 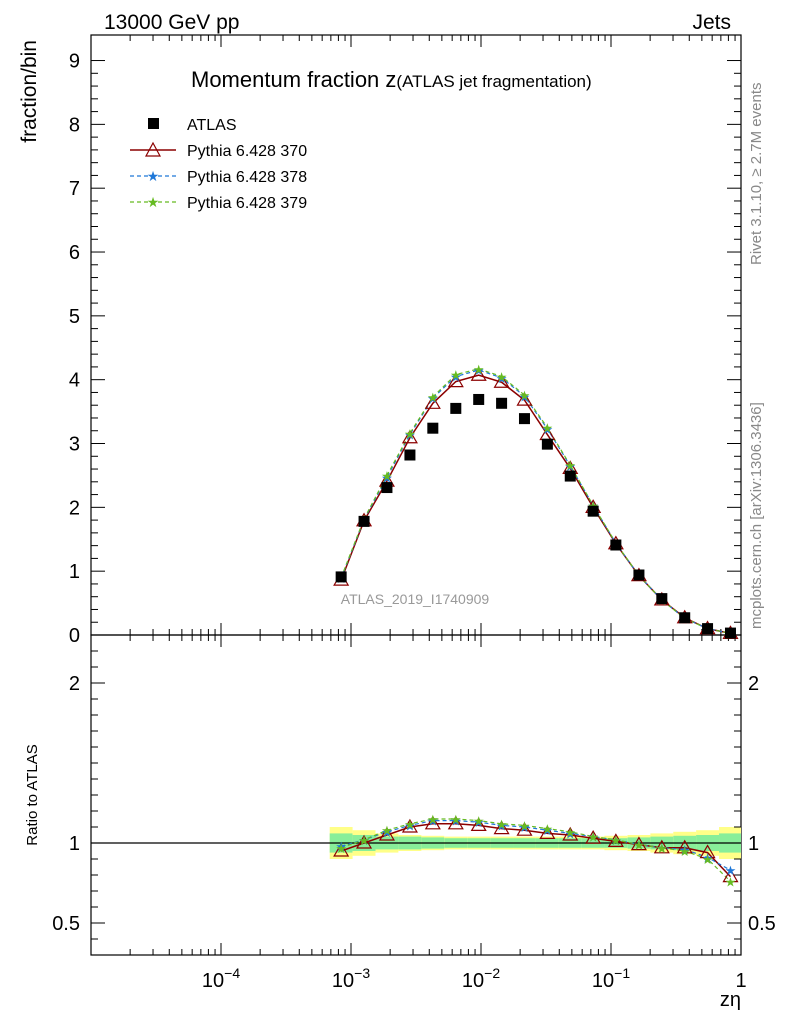 I want to click on ratio-y-axis-label: Ratio to ATLAS, so click(x=32, y=794).